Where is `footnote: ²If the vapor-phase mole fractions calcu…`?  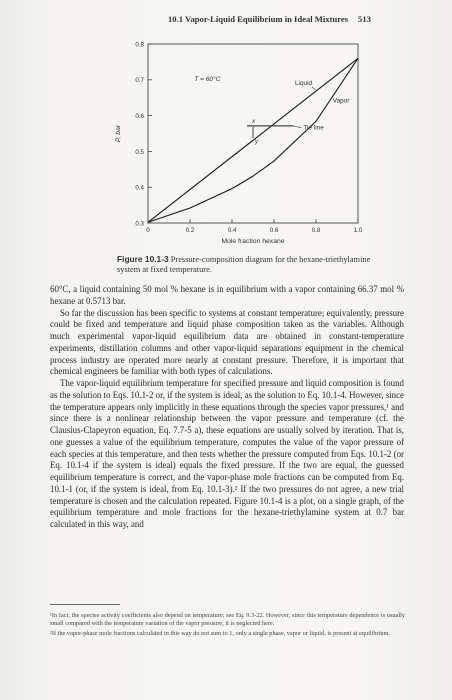 footnote: ²If the vapor-phase mole fractions calcu… is located at coordinates (220, 633).